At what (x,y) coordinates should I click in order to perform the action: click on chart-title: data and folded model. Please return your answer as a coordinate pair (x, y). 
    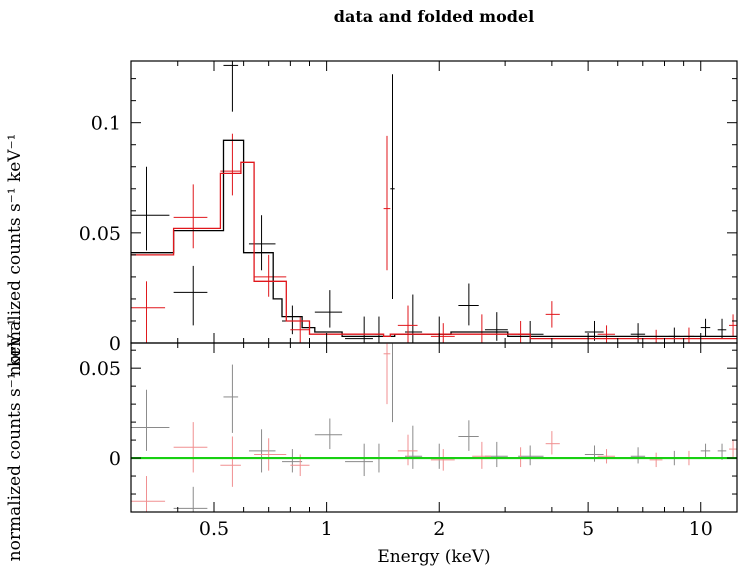
    Looking at the image, I should click on (434, 16).